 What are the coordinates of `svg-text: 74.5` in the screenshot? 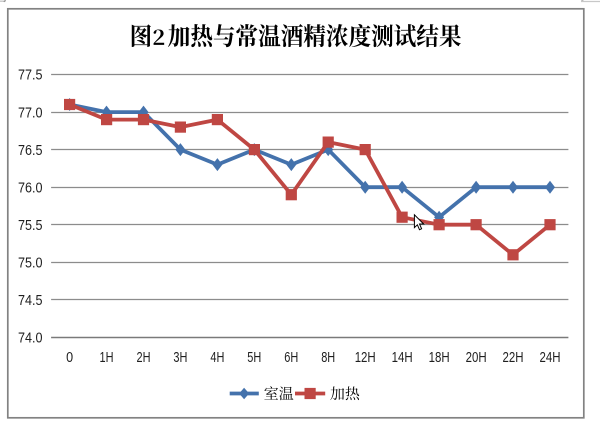 It's located at (30, 301).